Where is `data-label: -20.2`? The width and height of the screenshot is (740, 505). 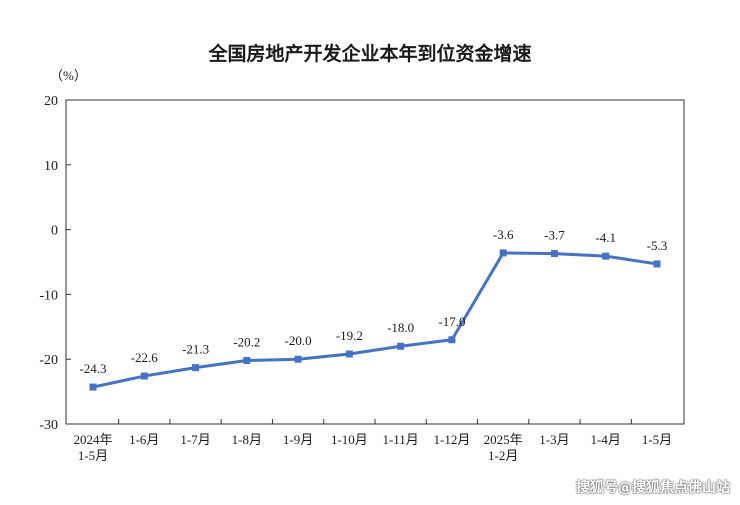
data-label: -20.2 is located at coordinates (246, 341).